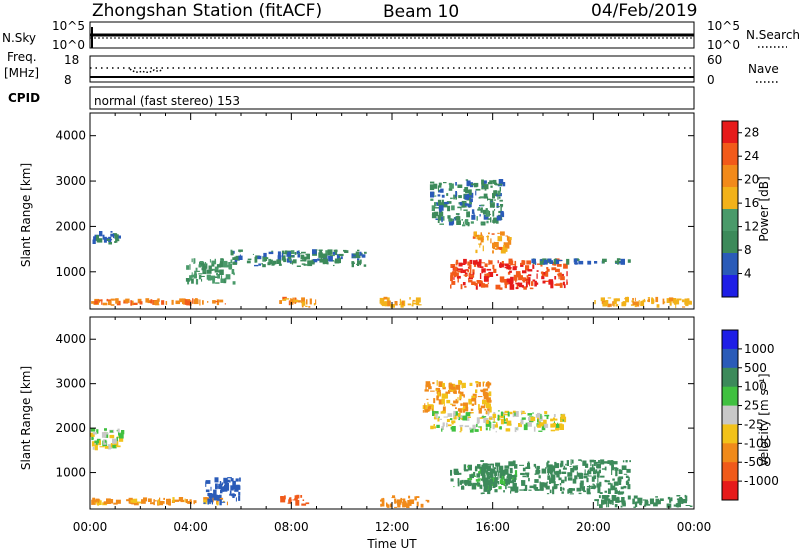  Describe the element at coordinates (644, 11) in the screenshot. I see `date-label: 04/Feb/2019` at that location.